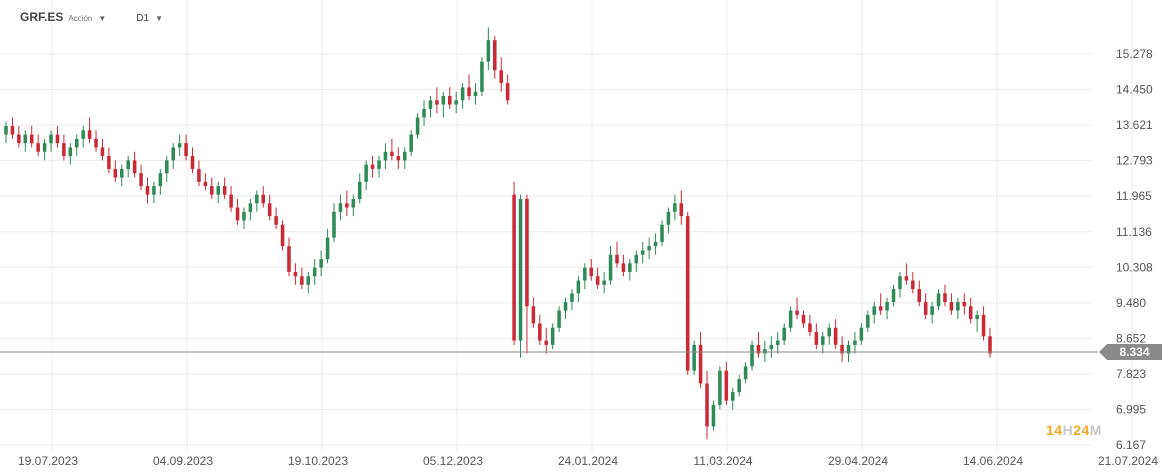 This screenshot has height=476, width=1175. Describe the element at coordinates (1134, 232) in the screenshot. I see `y-tick-label: 11.136` at that location.